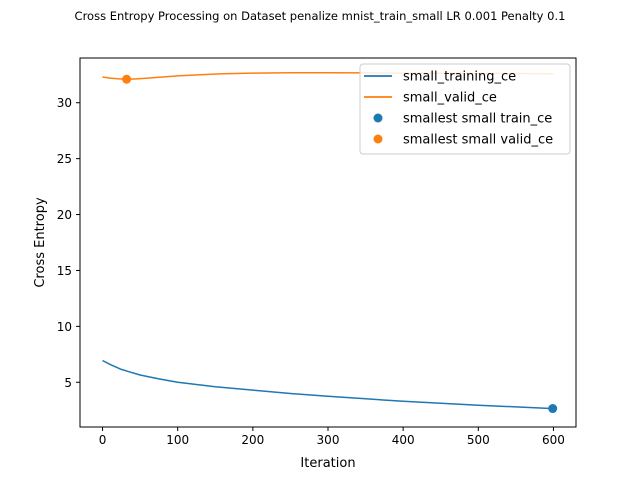 The width and height of the screenshot is (640, 480). I want to click on x-axis-label: Iteration, so click(327, 463).